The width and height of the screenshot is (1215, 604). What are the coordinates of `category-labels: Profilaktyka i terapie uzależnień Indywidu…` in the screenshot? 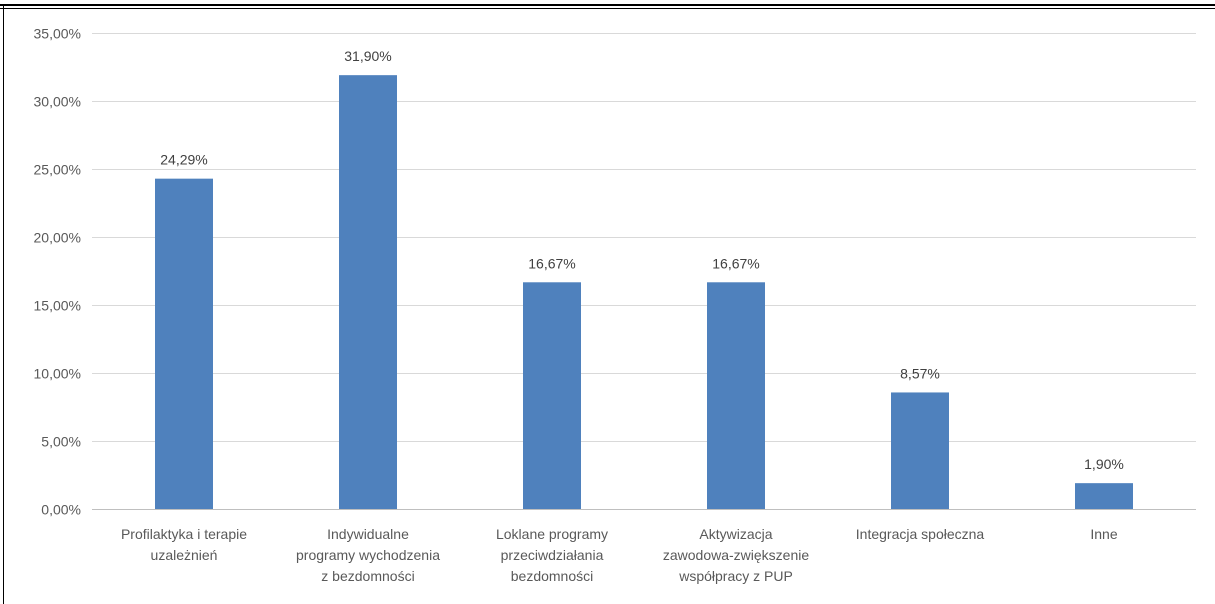 It's located at (619, 555).